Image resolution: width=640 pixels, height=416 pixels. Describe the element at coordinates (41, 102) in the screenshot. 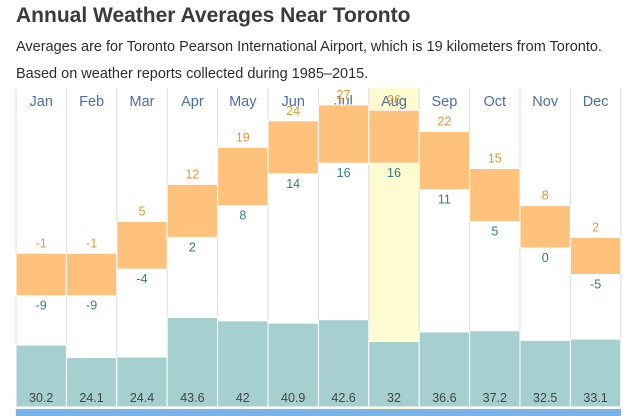

I see `month-label-jan: Jan` at that location.